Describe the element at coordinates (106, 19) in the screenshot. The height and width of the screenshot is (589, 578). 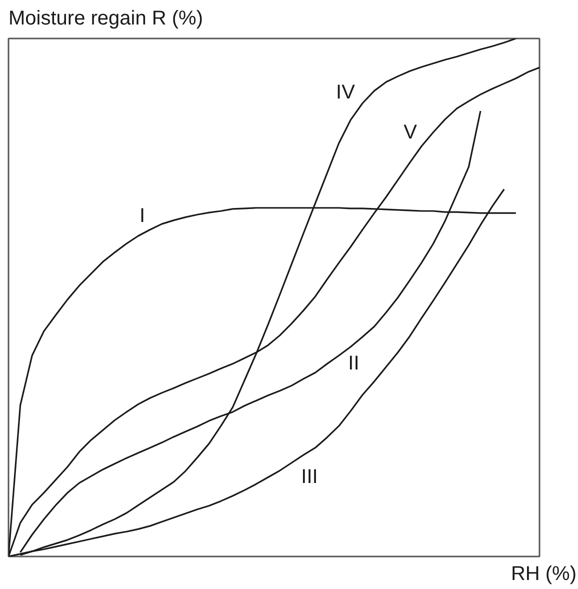
I see `y-axis-title: Moisture regain R (%)` at that location.